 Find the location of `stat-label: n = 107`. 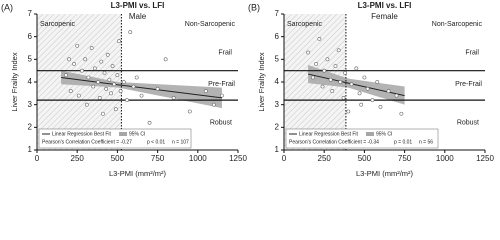

stat-label: n = 107 is located at coordinates (180, 142).